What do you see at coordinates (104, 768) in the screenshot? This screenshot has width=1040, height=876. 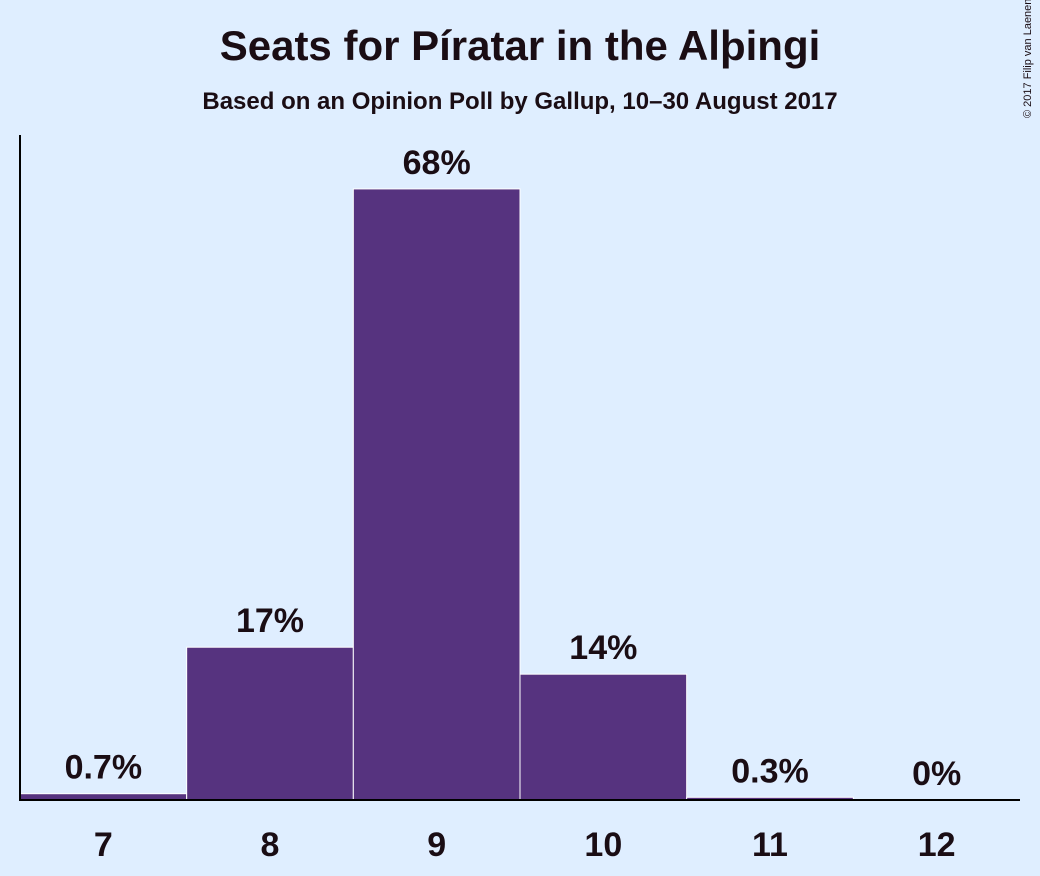 I see `data-label-7: 0.7%` at bounding box center [104, 768].